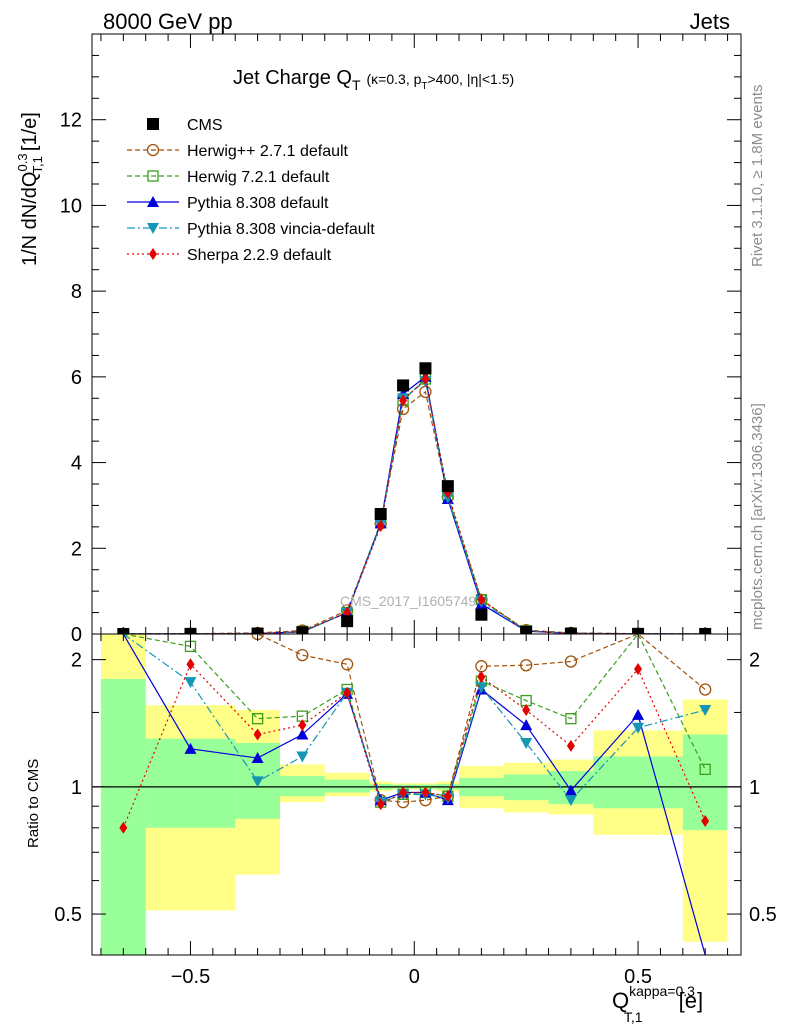  Describe the element at coordinates (710, 21) in the screenshot. I see `header-right: Jets` at that location.